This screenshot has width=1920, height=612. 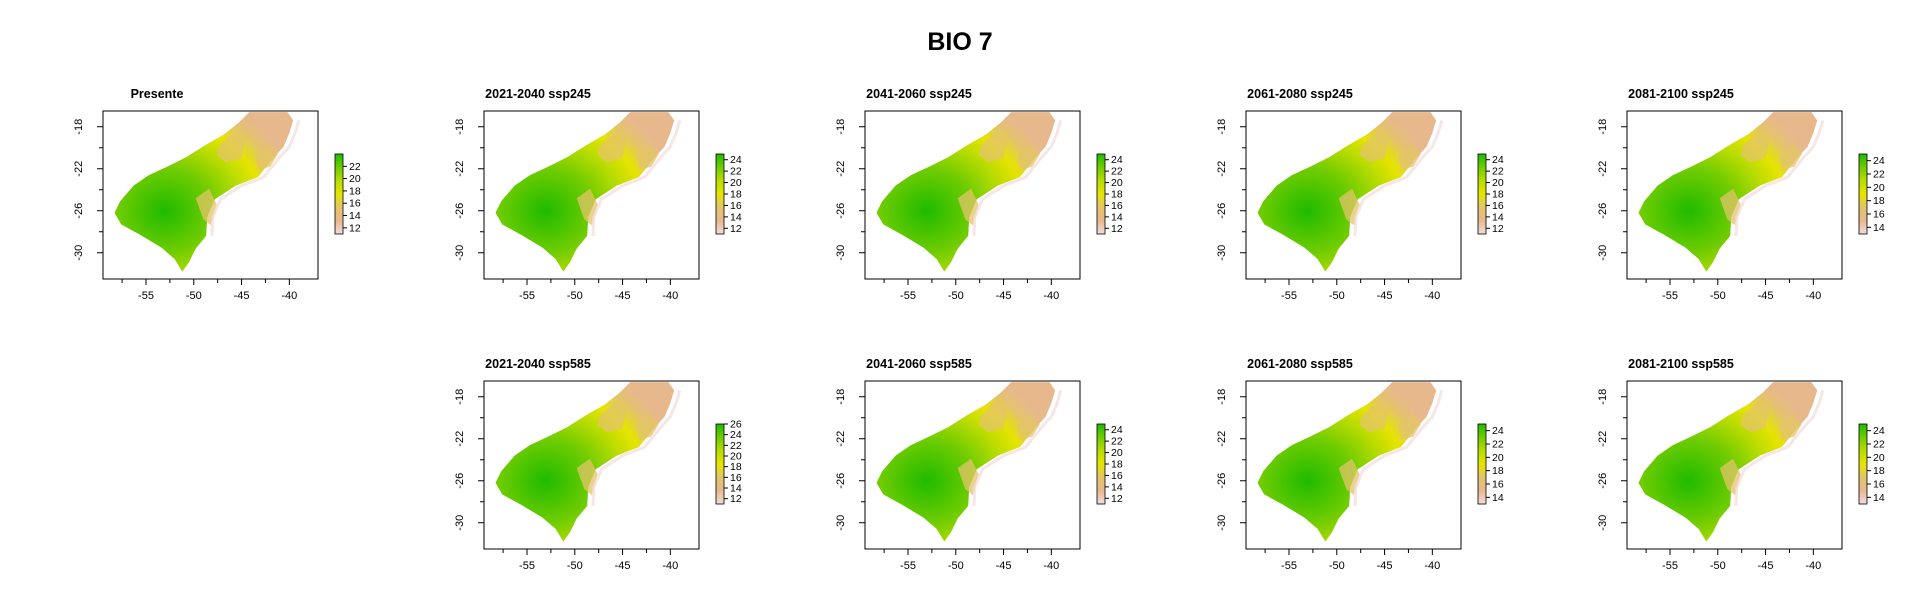 I want to click on panel-title: 2061-2080 ssp245, so click(x=1300, y=94).